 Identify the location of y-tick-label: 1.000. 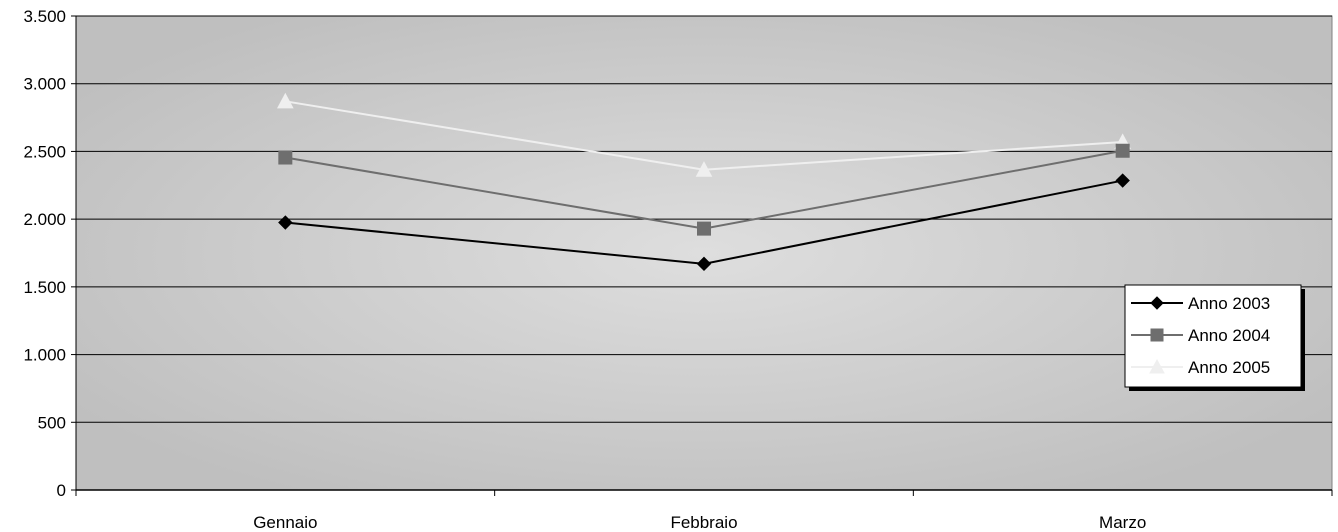
(44, 355).